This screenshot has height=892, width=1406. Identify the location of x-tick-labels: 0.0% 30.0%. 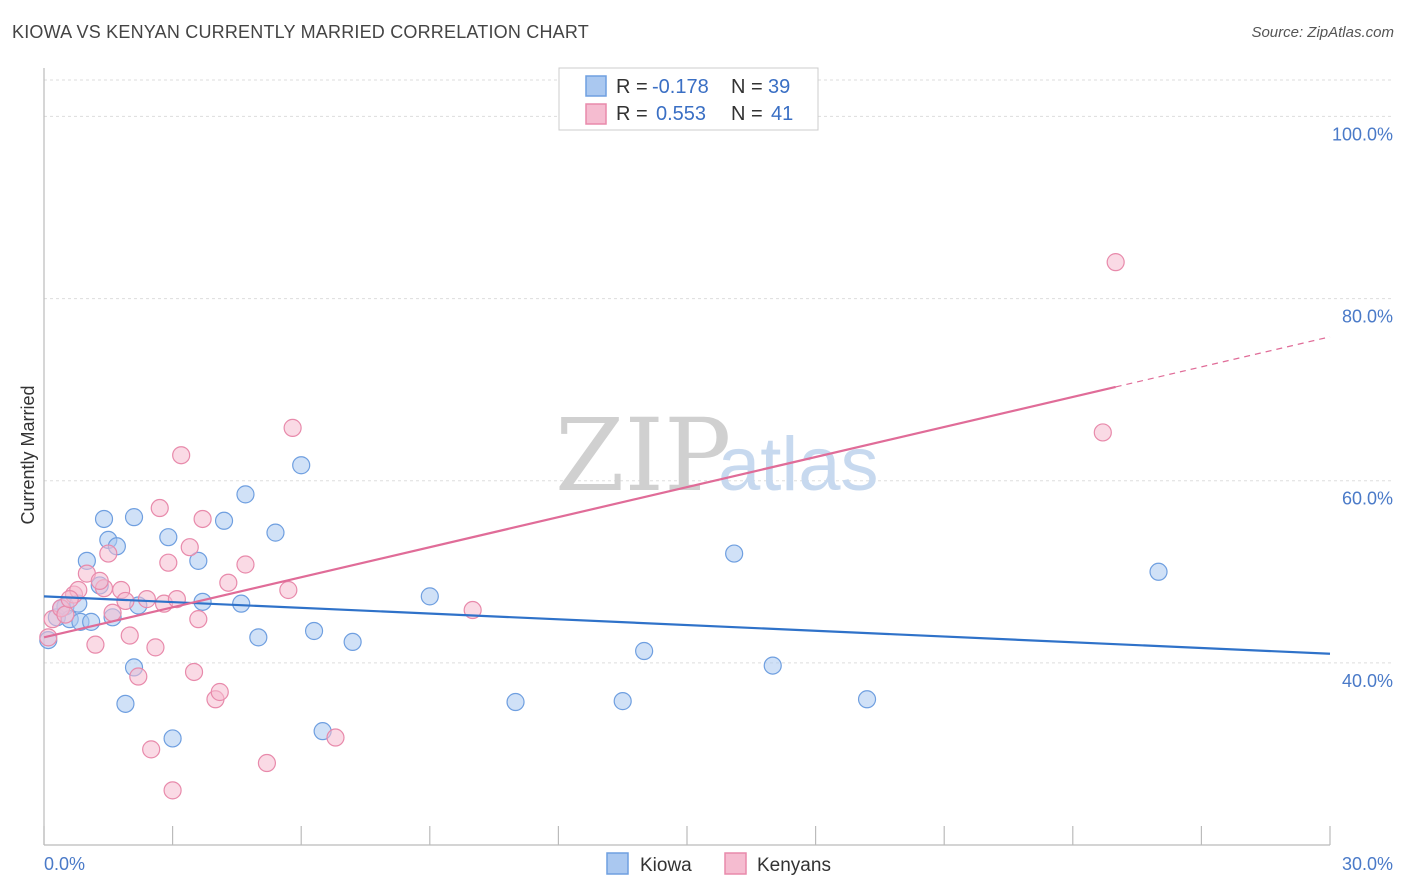
(718, 864).